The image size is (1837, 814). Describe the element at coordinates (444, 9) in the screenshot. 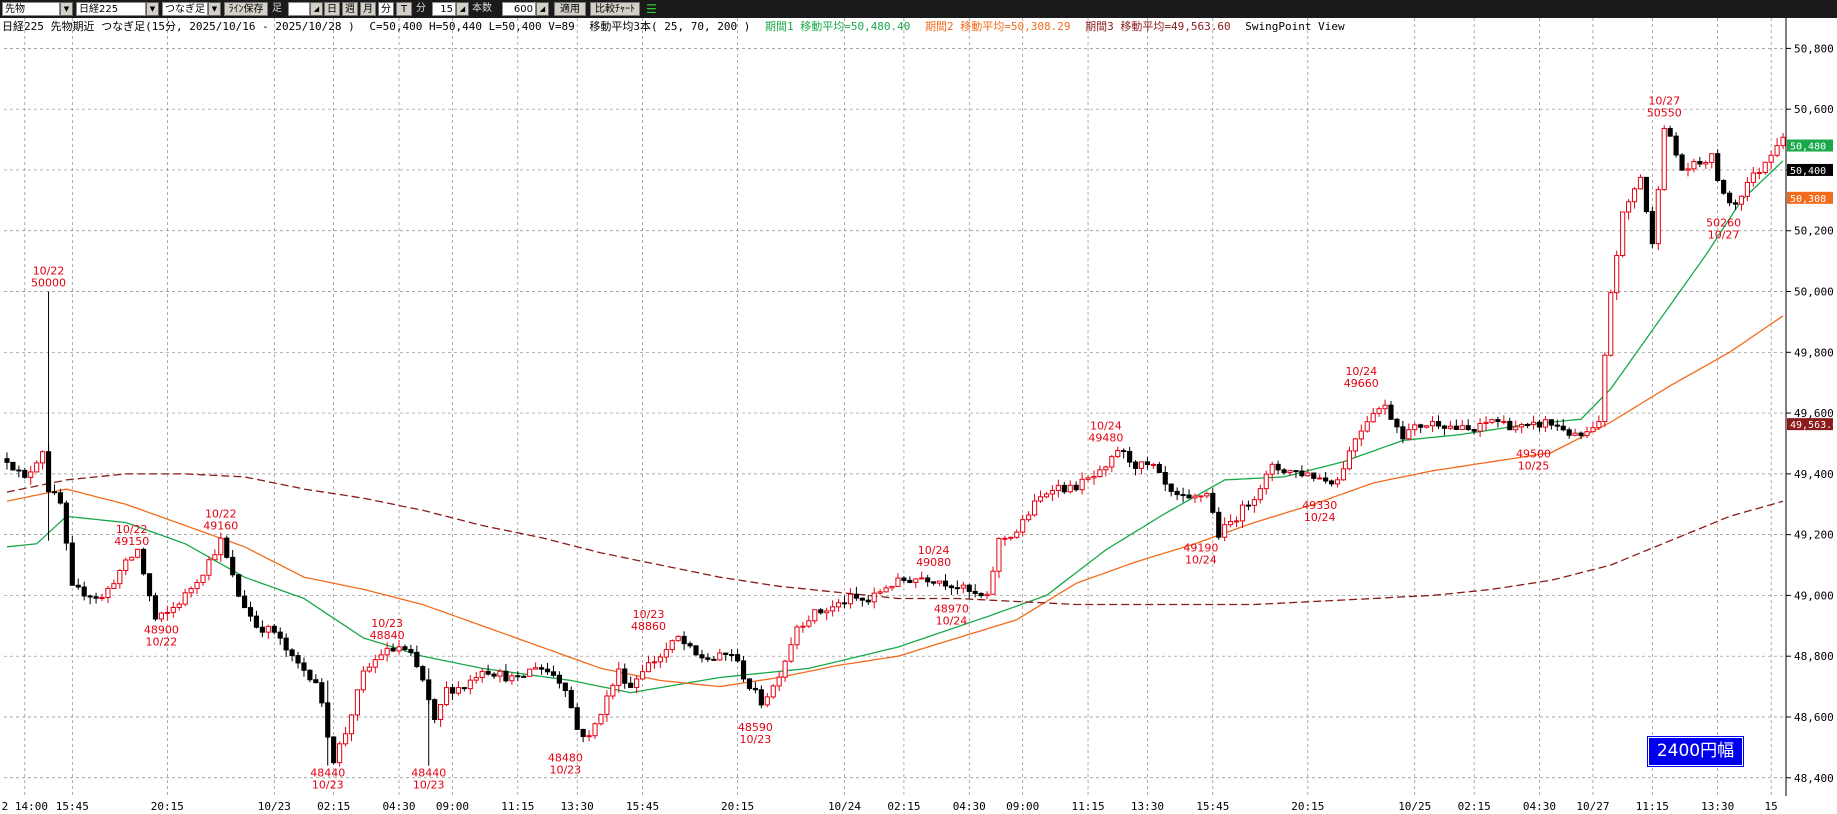

I see `period-input: 15` at that location.